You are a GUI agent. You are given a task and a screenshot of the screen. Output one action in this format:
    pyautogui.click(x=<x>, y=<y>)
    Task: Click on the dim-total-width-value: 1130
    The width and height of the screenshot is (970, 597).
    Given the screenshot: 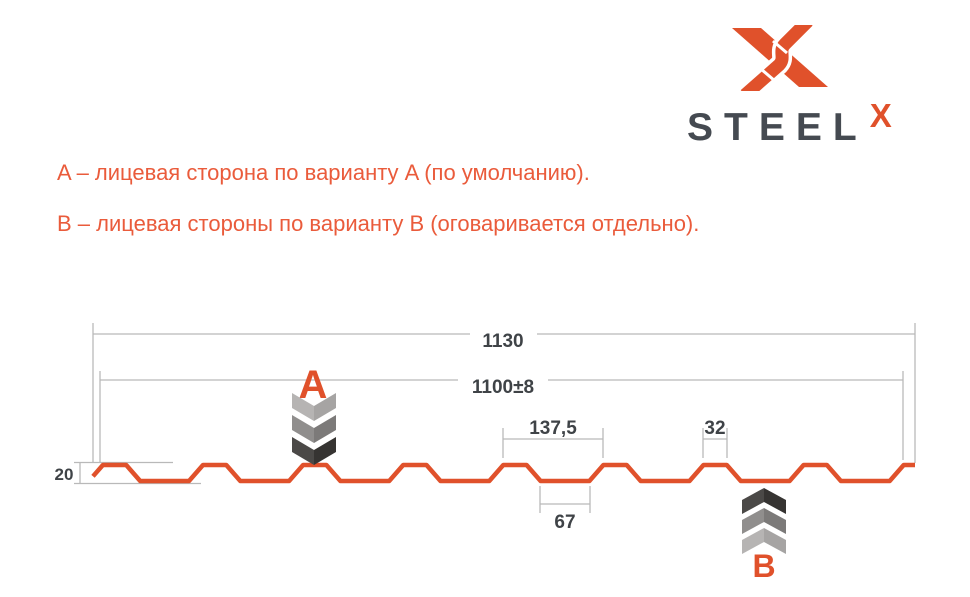 What is the action you would take?
    pyautogui.click(x=502, y=341)
    